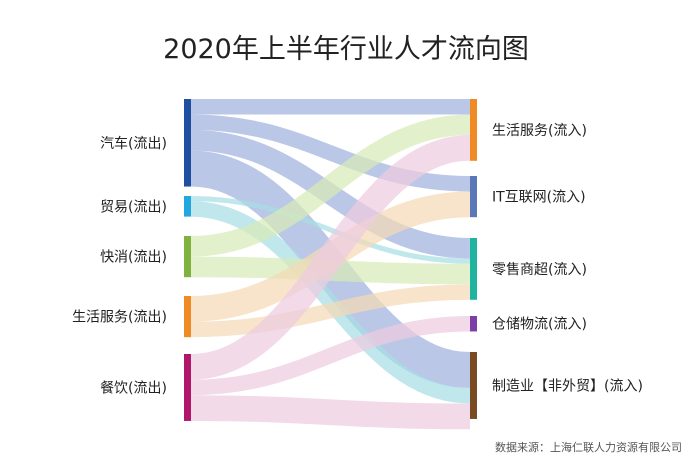  What do you see at coordinates (539, 325) in the screenshot?
I see `target-label-4: 仓储物流(流入)` at bounding box center [539, 325].